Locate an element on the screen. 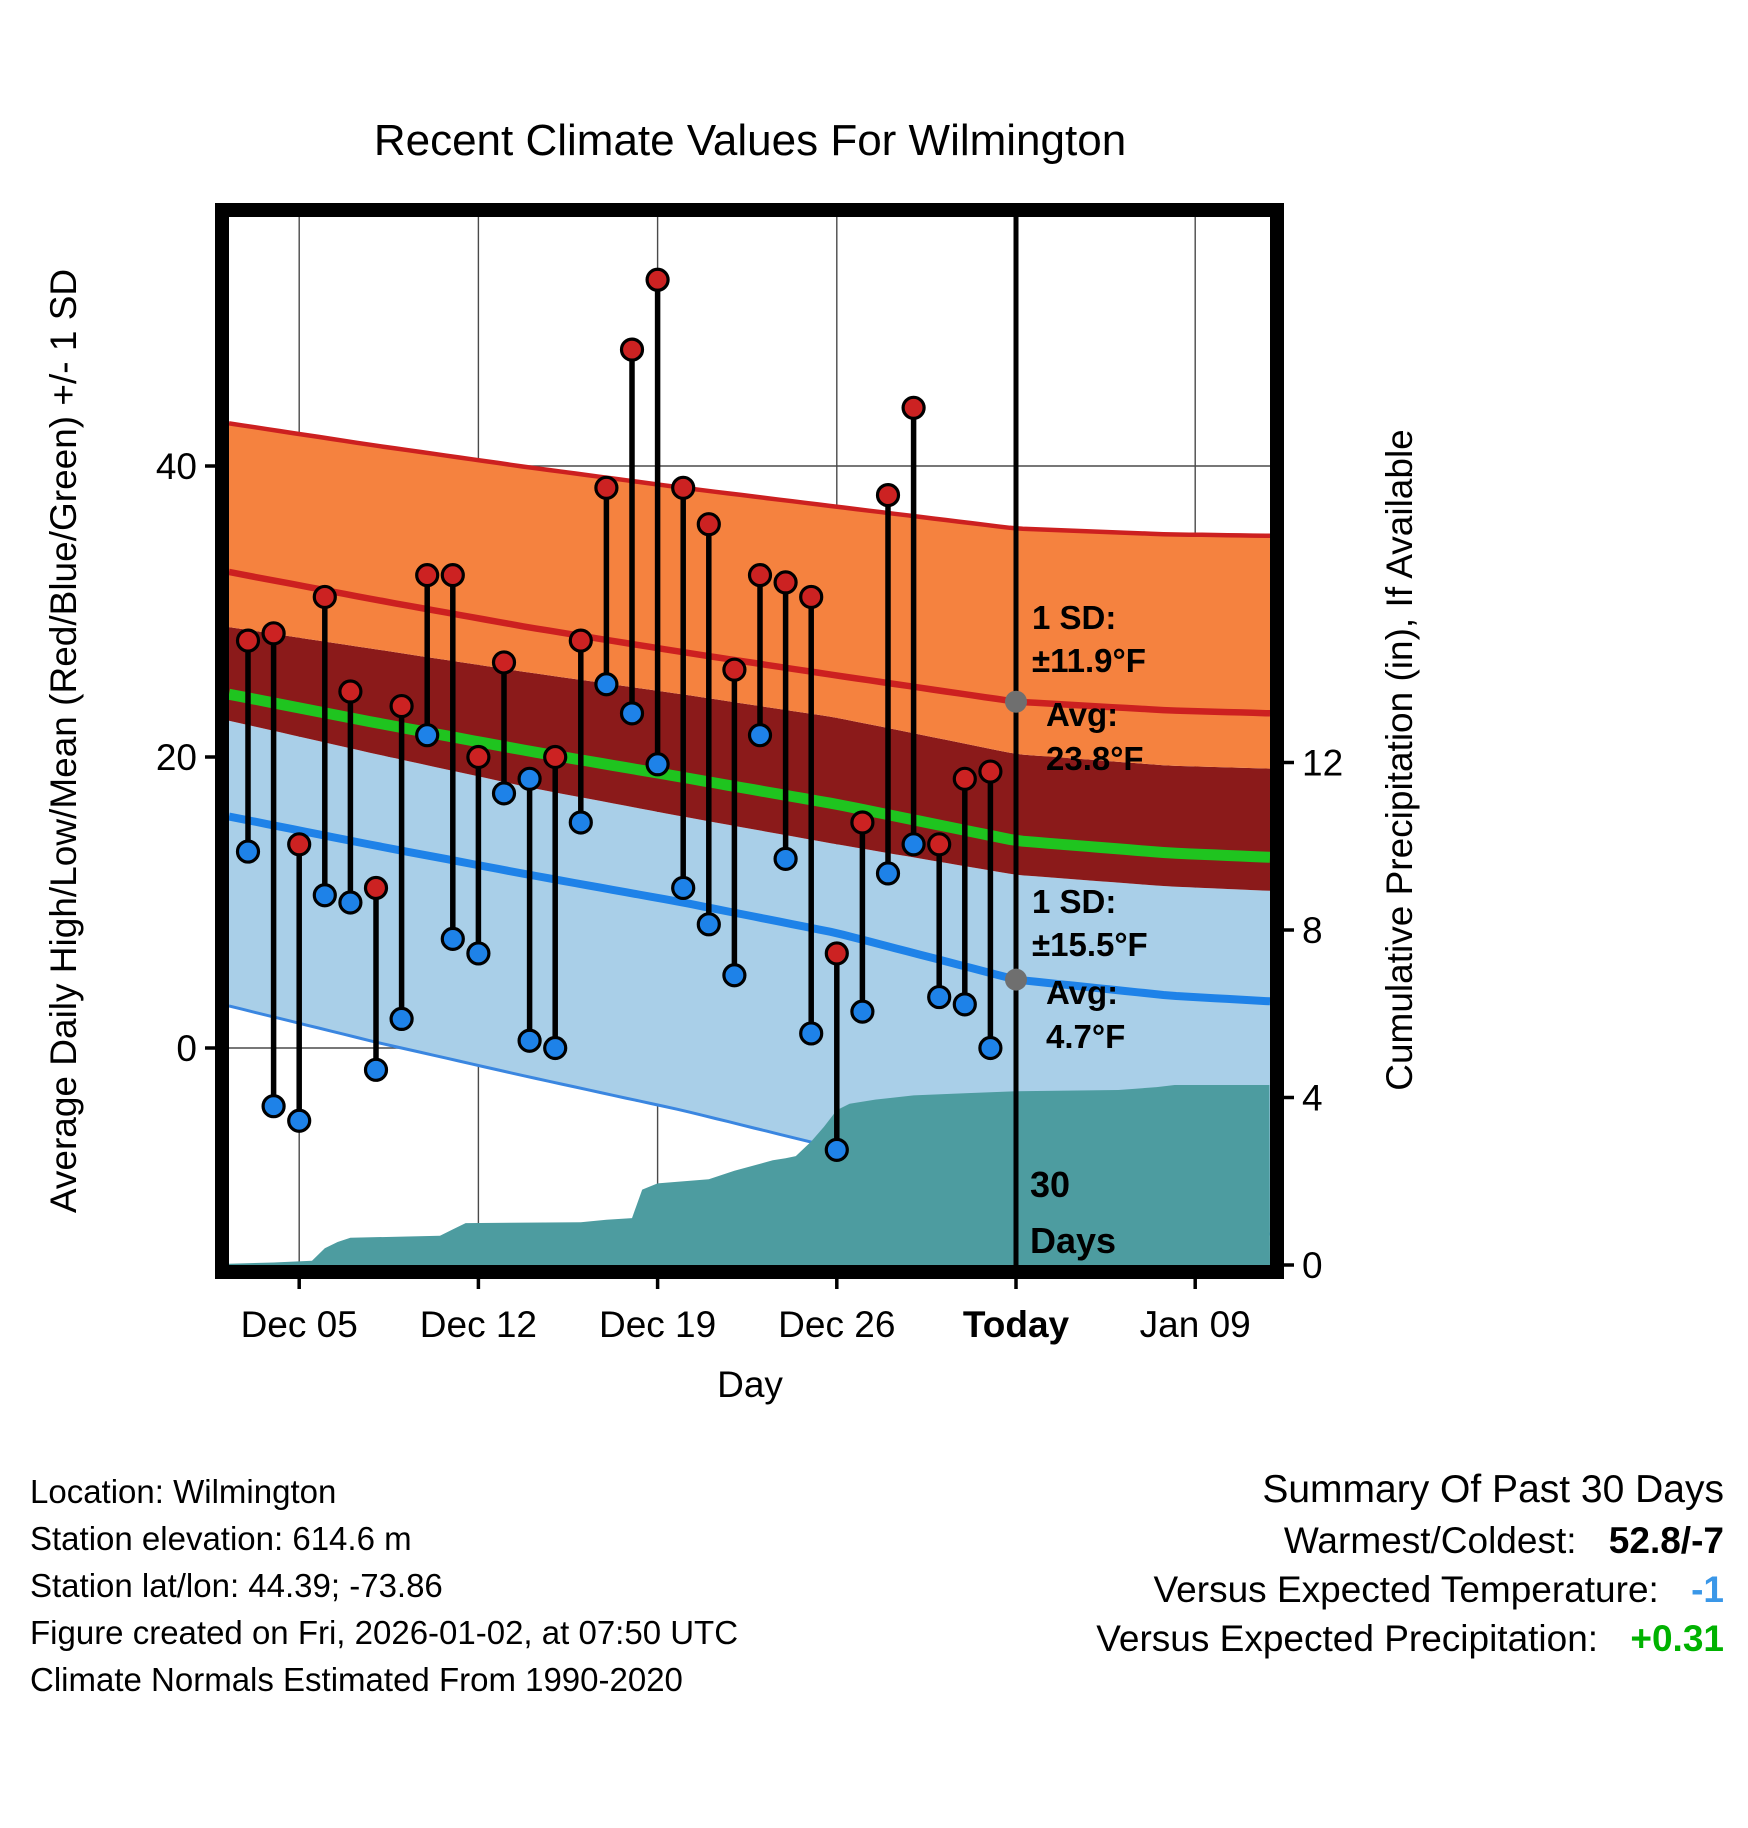  footer-latlon: Station lat/lon: 44.39; -73.86 is located at coordinates (236, 1585).